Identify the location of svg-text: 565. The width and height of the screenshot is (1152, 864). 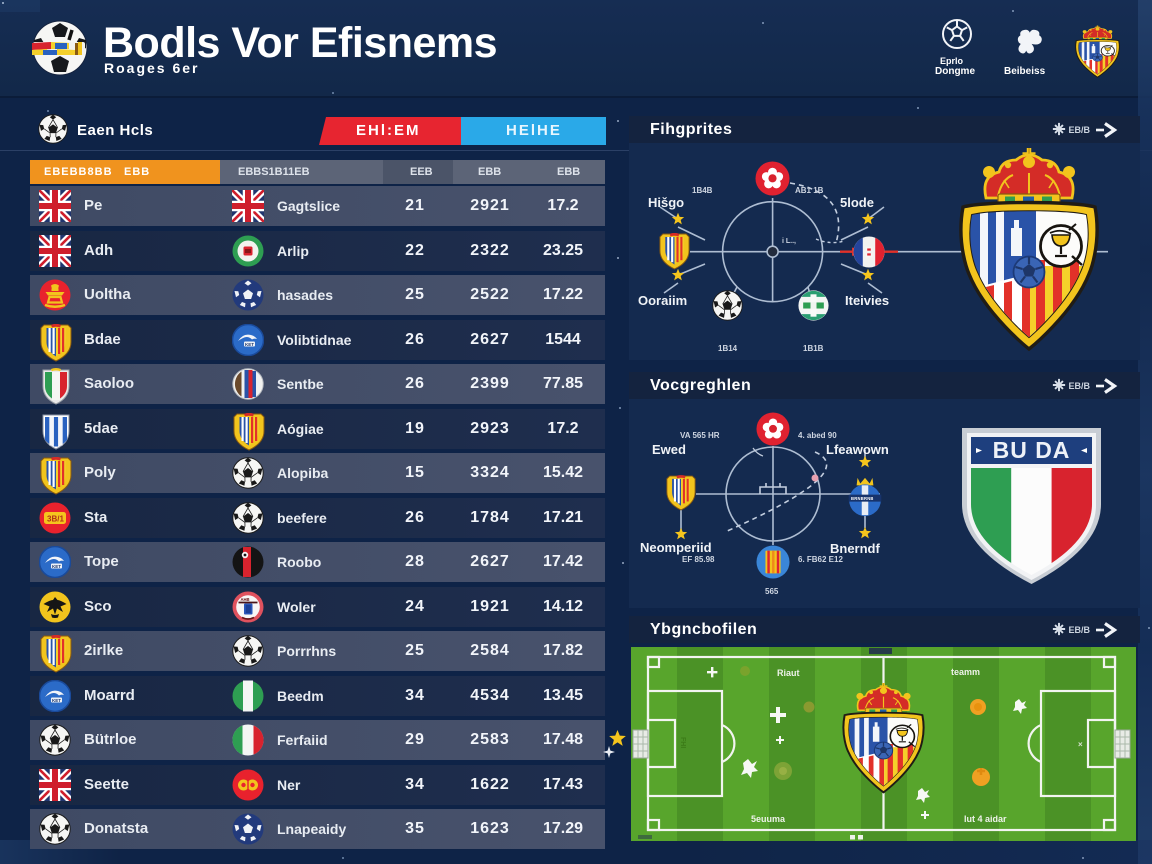
(772, 591).